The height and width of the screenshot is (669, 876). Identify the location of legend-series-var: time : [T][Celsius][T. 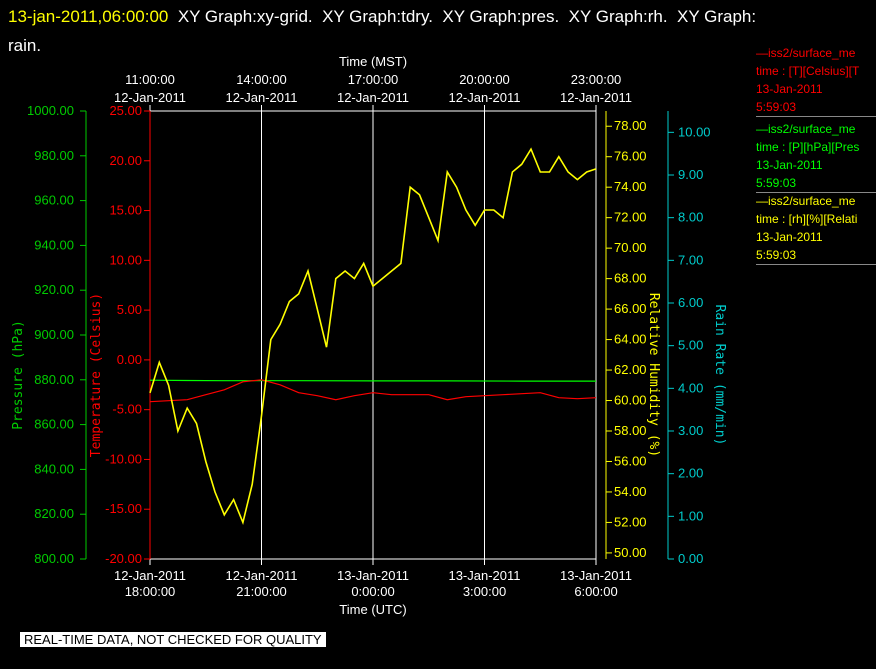
(808, 71).